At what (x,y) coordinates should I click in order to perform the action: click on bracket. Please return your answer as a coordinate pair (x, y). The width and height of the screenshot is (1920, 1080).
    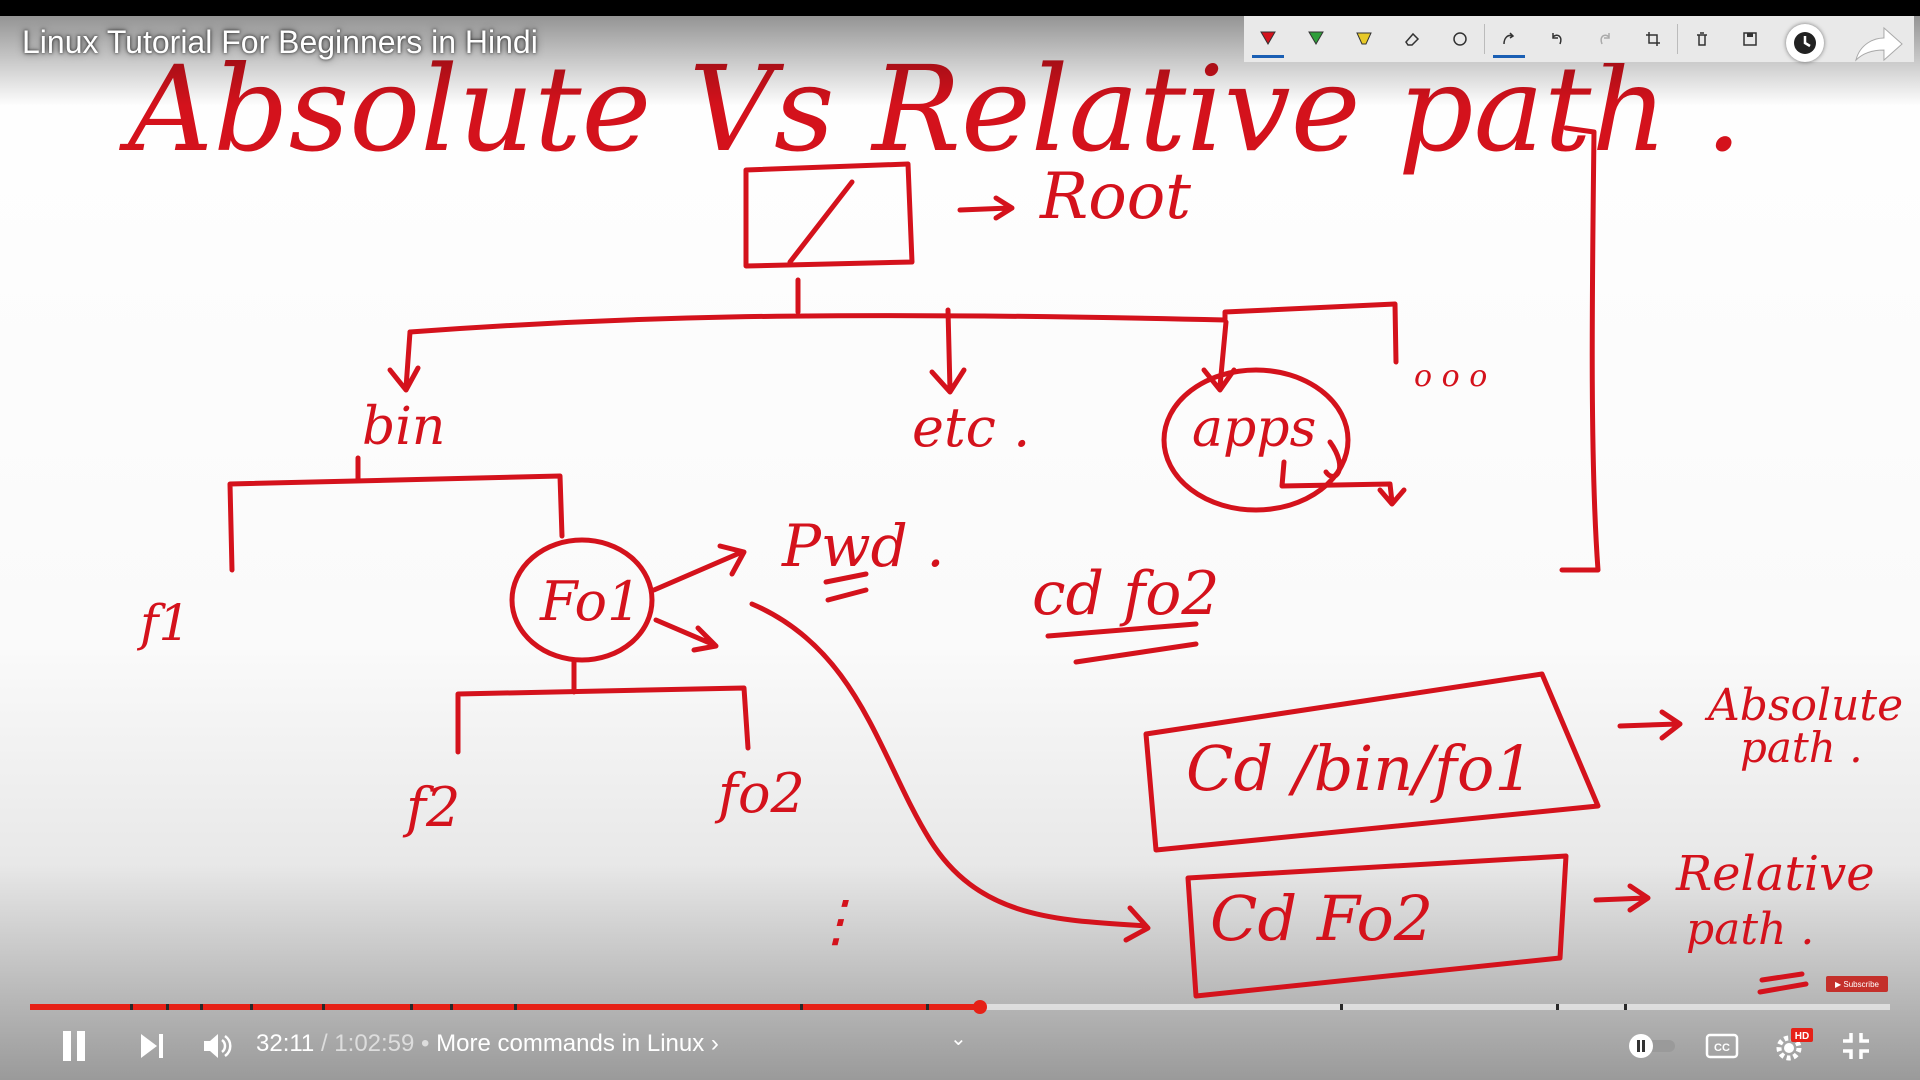
    Looking at the image, I should click on (1580, 349).